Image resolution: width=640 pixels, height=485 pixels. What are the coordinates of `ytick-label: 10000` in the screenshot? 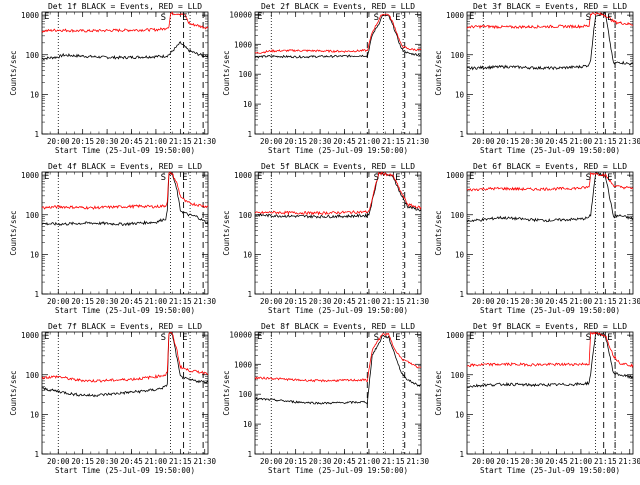 It's located at (240, 334).